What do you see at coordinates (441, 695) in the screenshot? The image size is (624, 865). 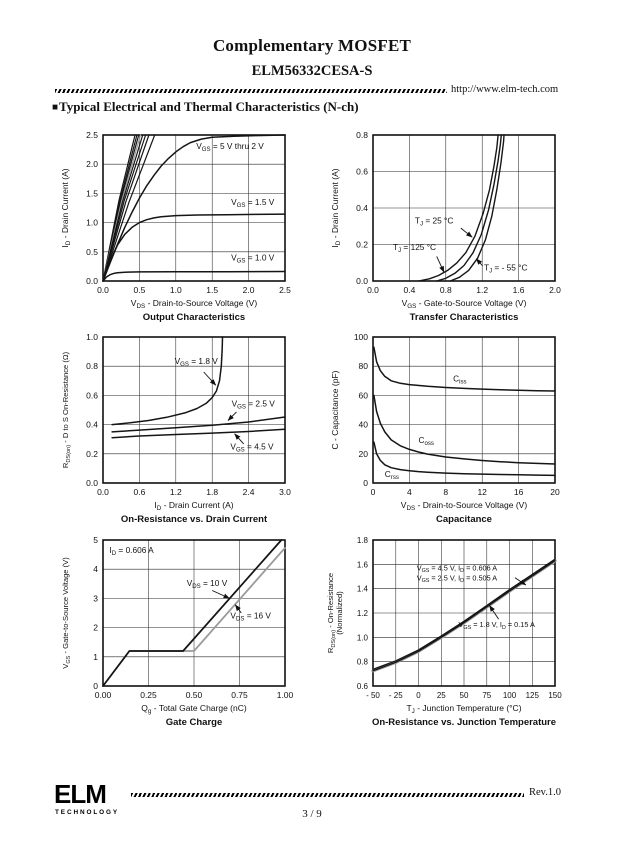 I see `svg-text: 25` at bounding box center [441, 695].